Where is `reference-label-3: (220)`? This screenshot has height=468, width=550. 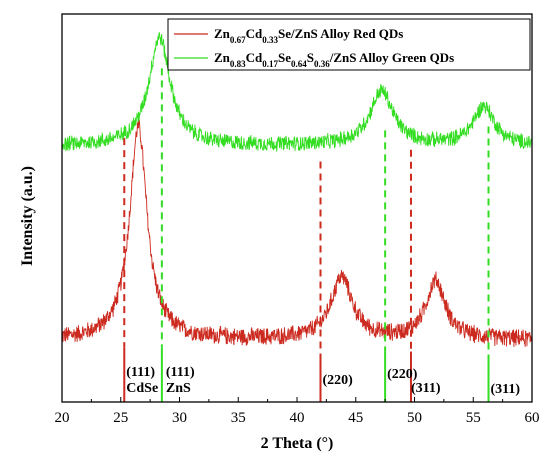 reference-label-3: (220) is located at coordinates (402, 374).